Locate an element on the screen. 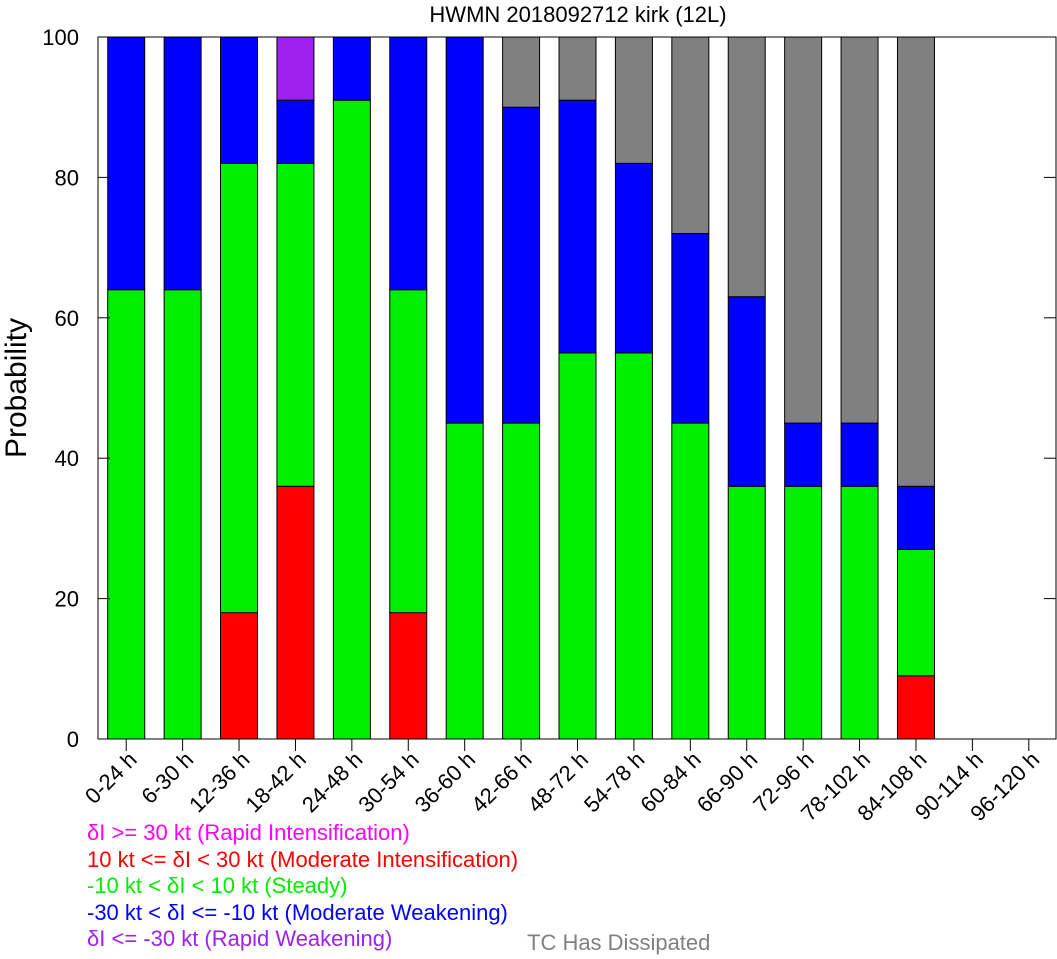 Image resolution: width=1057 pixels, height=959 pixels. x-tick-label: 48-72 h is located at coordinates (558, 782).